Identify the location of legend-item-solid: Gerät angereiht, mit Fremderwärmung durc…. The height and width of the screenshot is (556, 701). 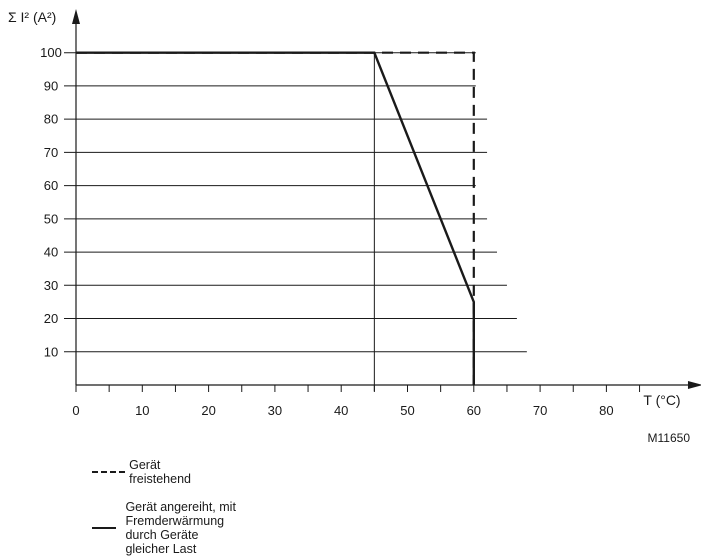
(168, 528).